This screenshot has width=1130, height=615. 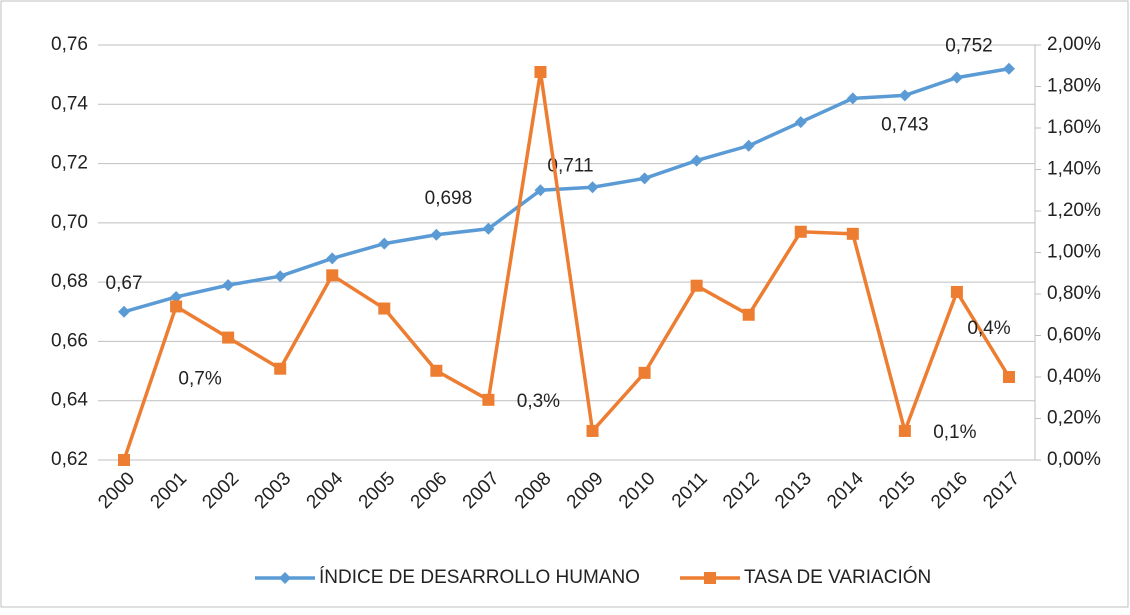 What do you see at coordinates (837, 577) in the screenshot?
I see `legend-label: TASA DE VARIACIÓN` at bounding box center [837, 577].